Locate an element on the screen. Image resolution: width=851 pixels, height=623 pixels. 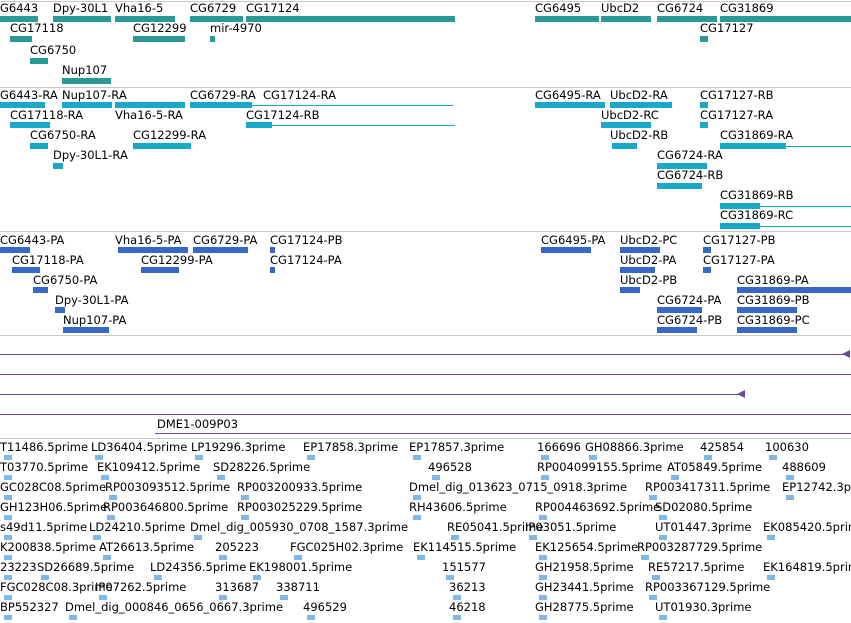
est-label: T03770.5prime is located at coordinates (44, 467).